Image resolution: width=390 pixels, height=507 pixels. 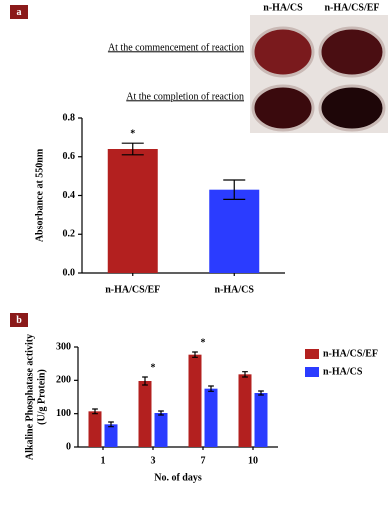 What do you see at coordinates (350, 353) in the screenshot?
I see `legend-label: n-HA/CS/EF` at bounding box center [350, 353].